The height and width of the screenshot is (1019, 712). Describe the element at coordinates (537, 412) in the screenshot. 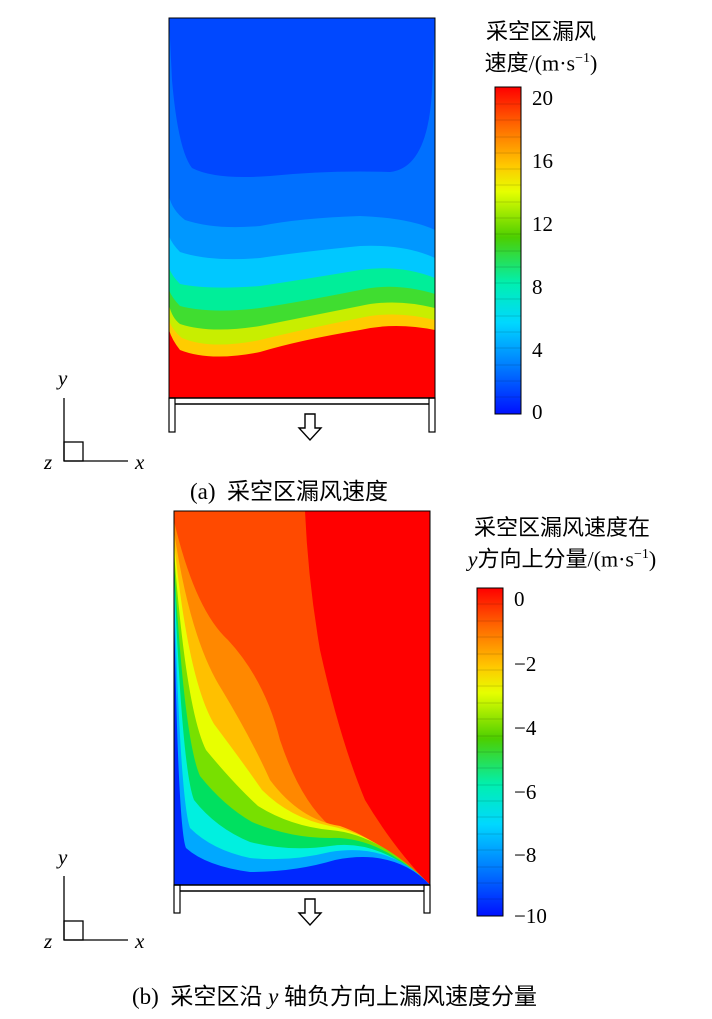

I see `panel-a-tick-5: 0` at that location.